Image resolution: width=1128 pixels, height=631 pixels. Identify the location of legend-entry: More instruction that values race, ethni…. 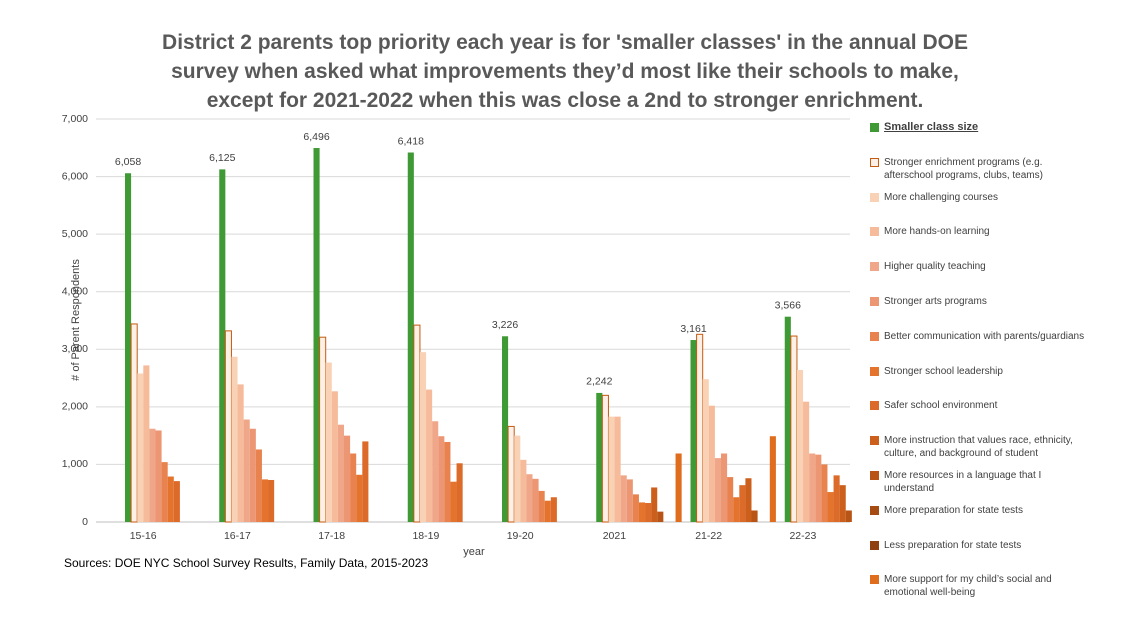
(979, 447).